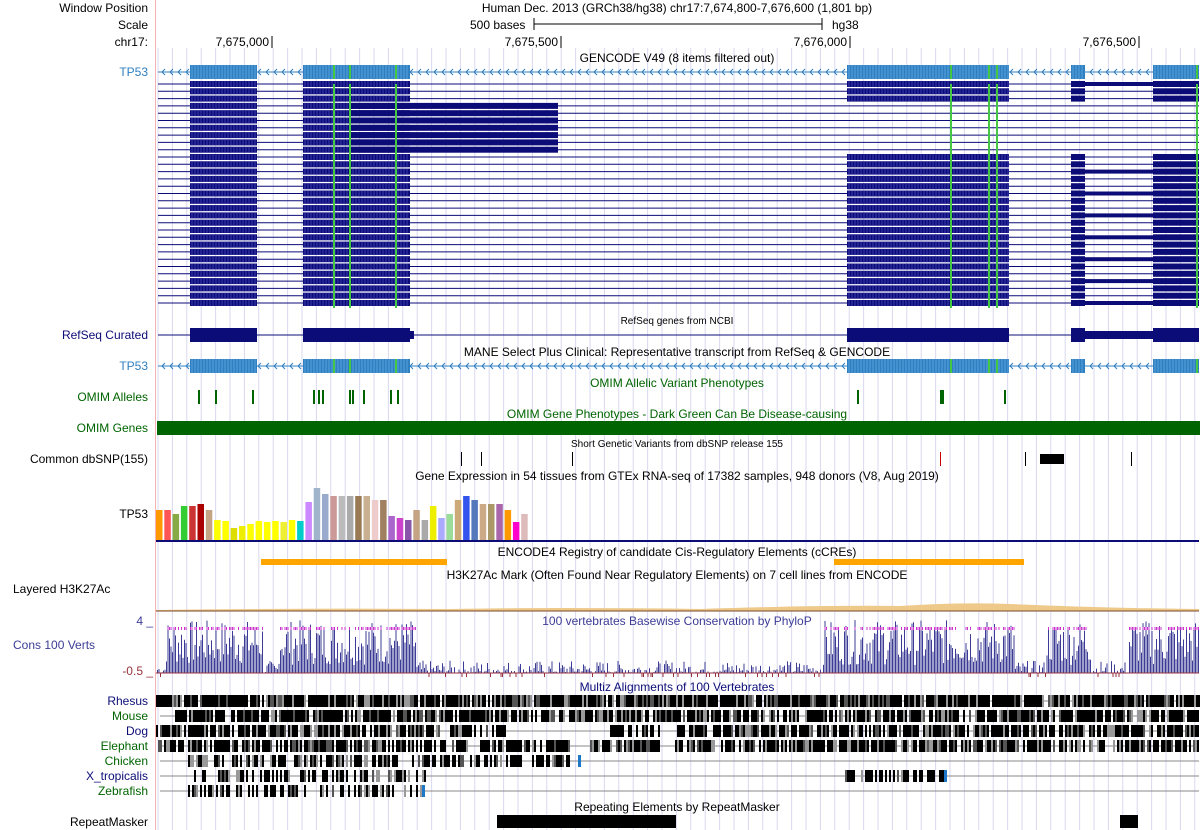  I want to click on utr-block, so click(454, 149).